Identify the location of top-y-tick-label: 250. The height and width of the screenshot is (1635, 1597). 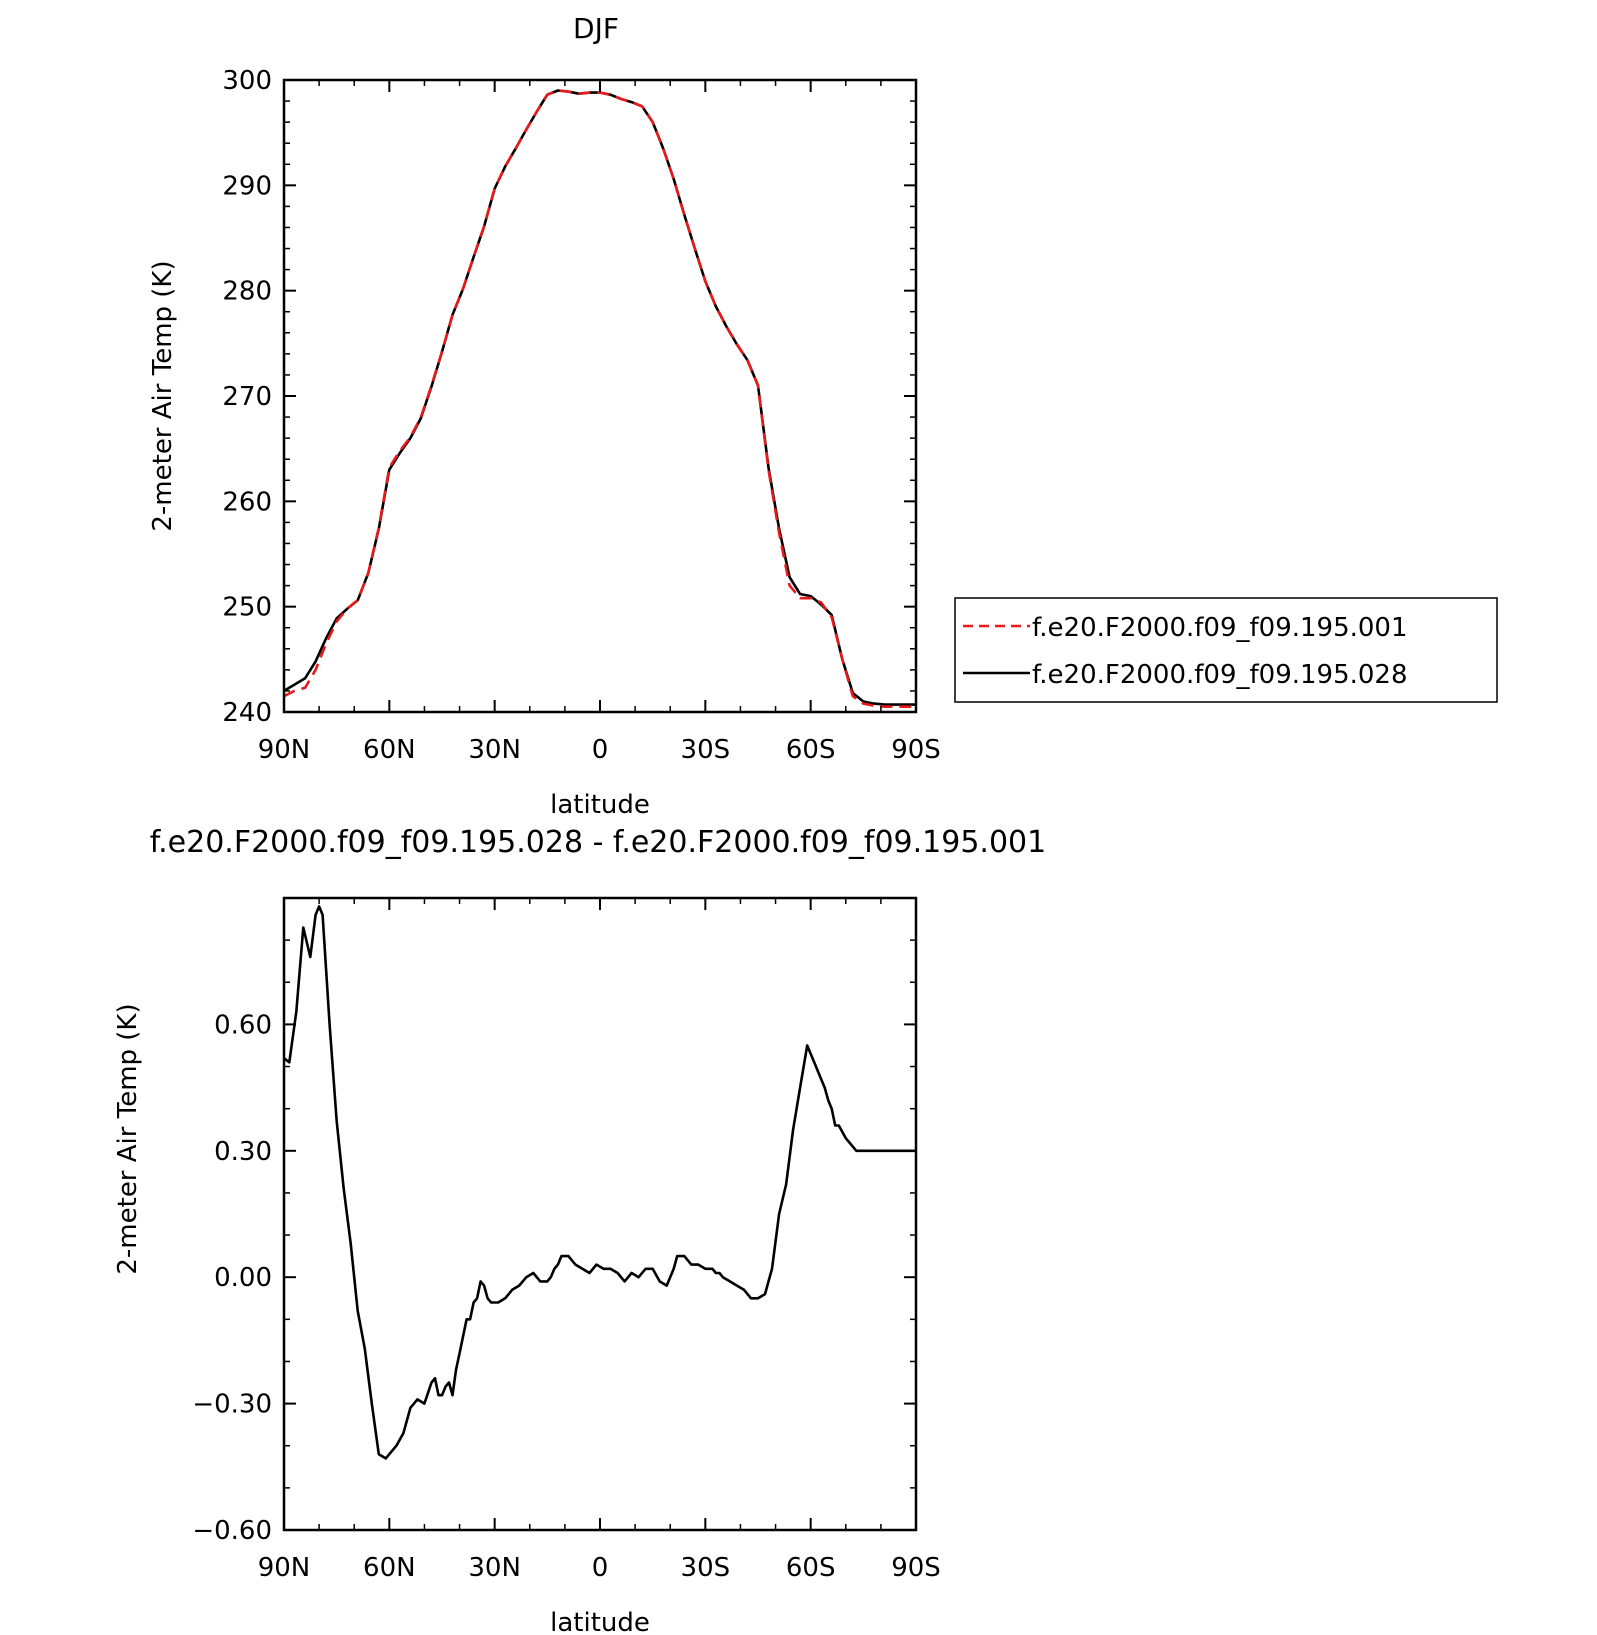
(247, 608).